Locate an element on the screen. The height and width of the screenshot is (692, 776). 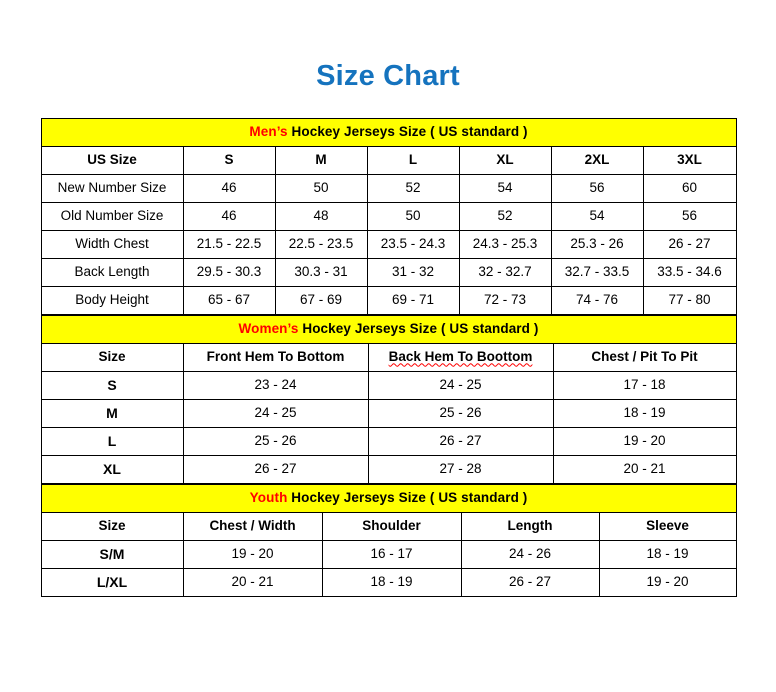
mens-cell-1-3: 52 is located at coordinates (505, 216).